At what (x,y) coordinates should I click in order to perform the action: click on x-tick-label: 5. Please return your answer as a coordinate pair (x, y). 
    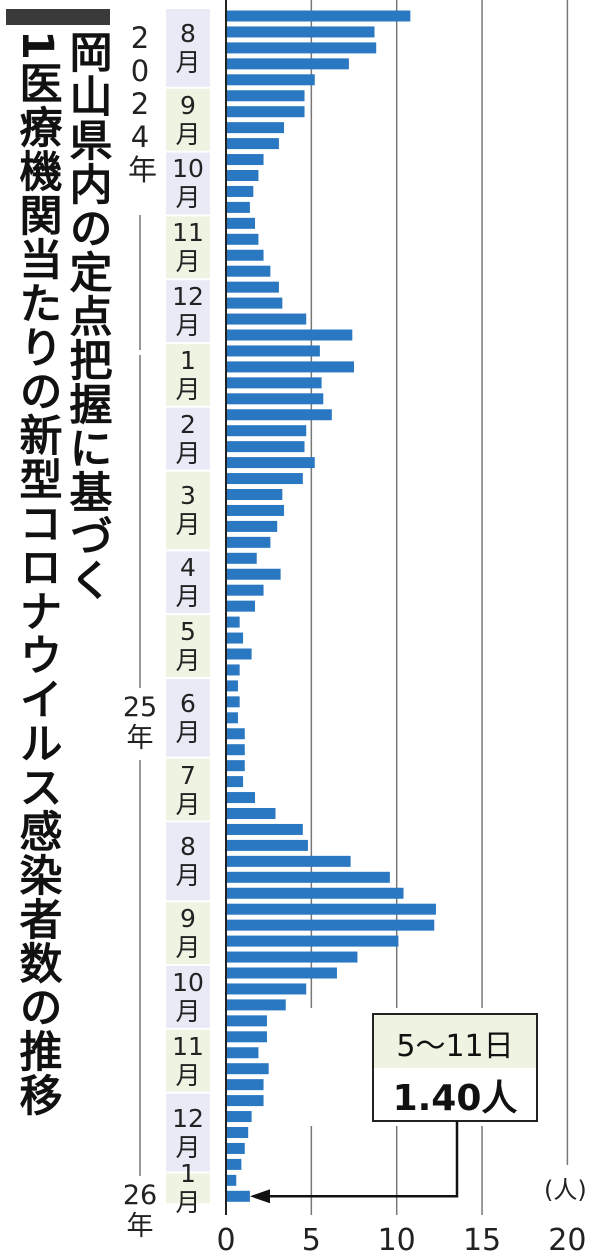
    Looking at the image, I should click on (311, 1240).